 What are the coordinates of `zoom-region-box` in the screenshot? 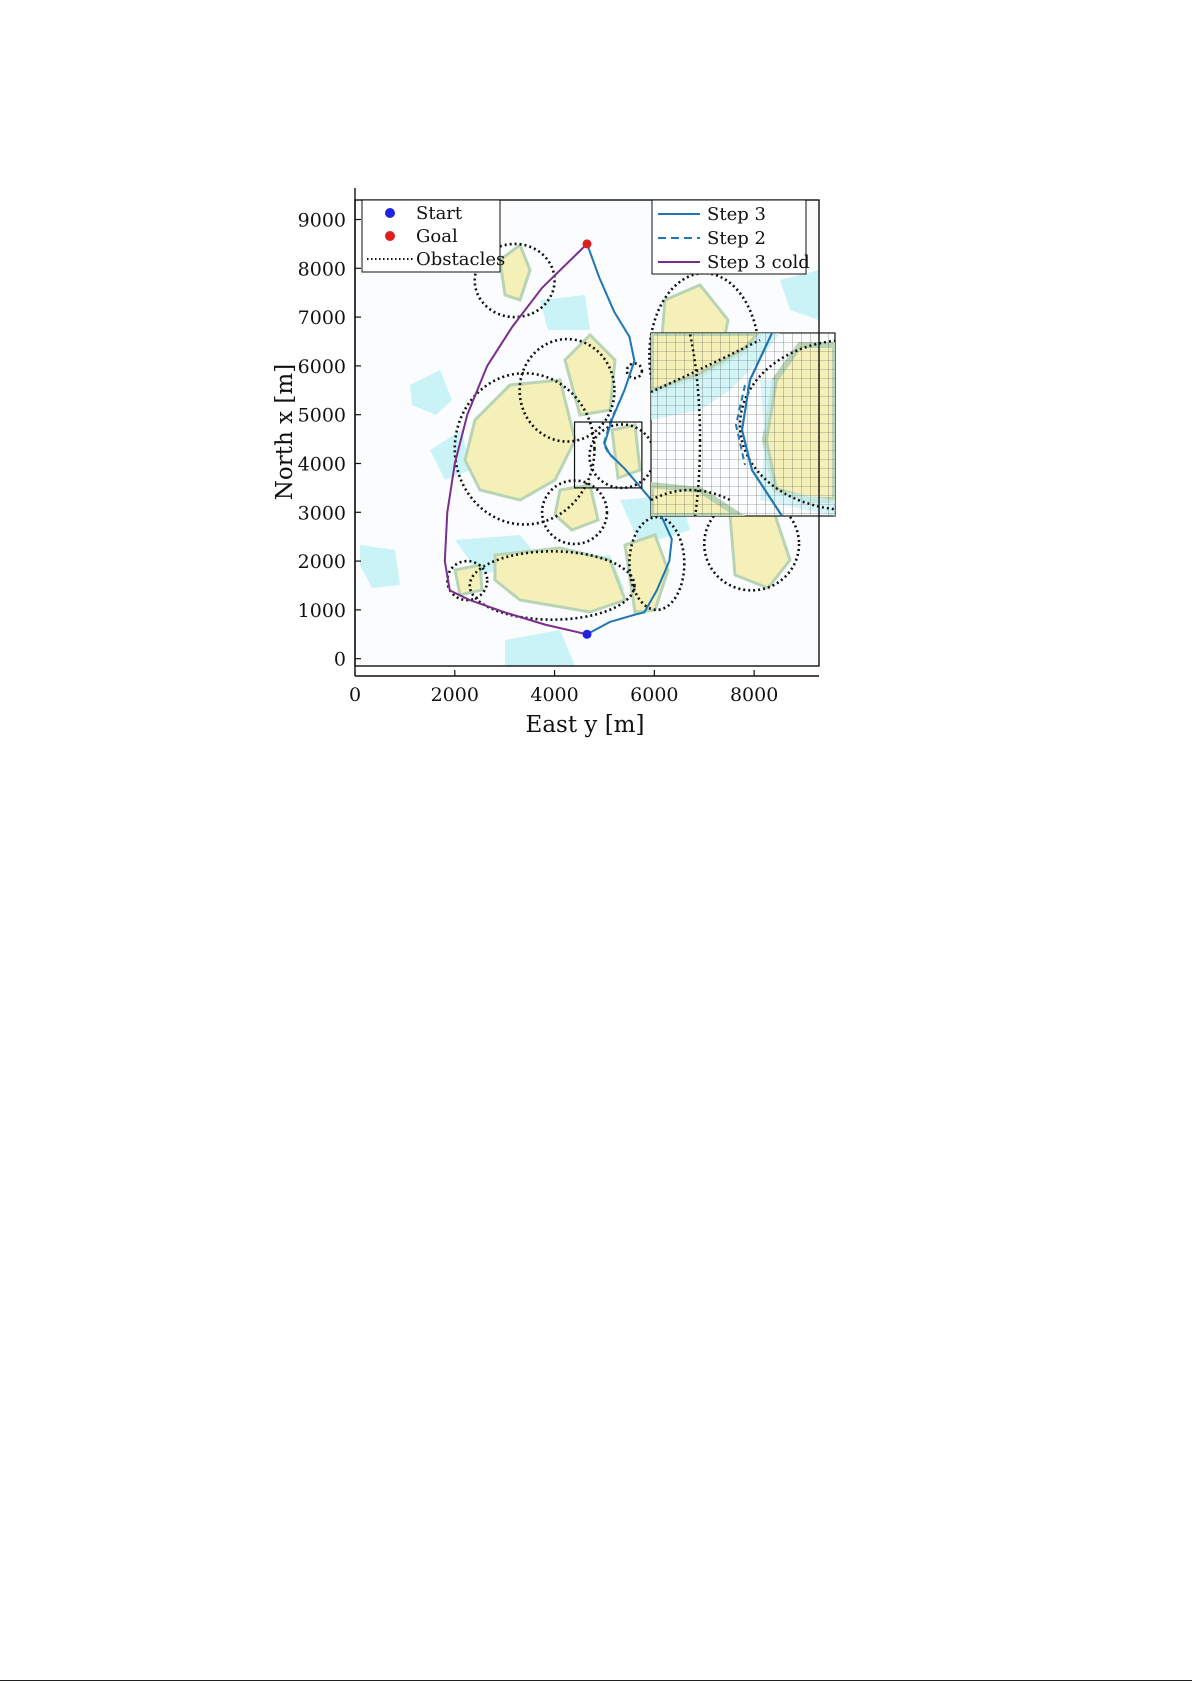 It's located at (608, 455).